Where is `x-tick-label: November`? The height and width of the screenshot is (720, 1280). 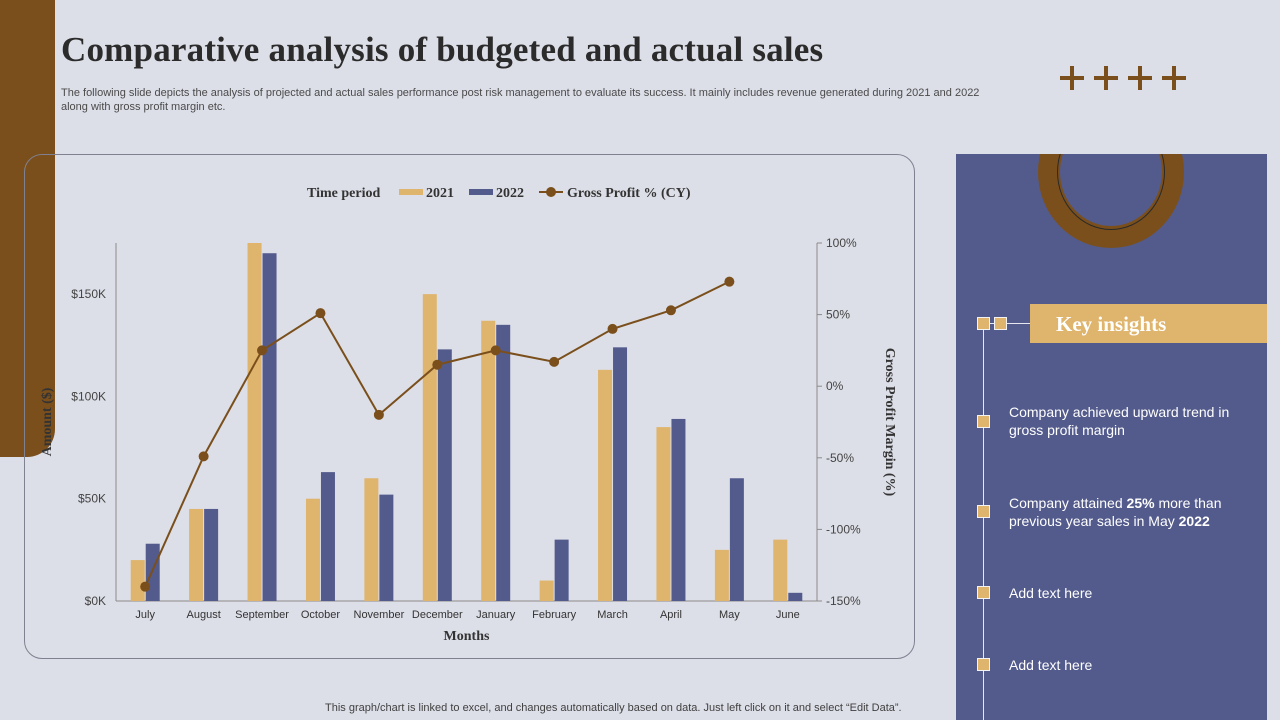 x-tick-label: November is located at coordinates (379, 615).